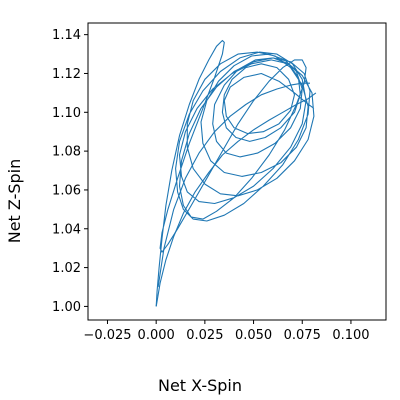  I want to click on x-tick-label: 0.075, so click(302, 335).